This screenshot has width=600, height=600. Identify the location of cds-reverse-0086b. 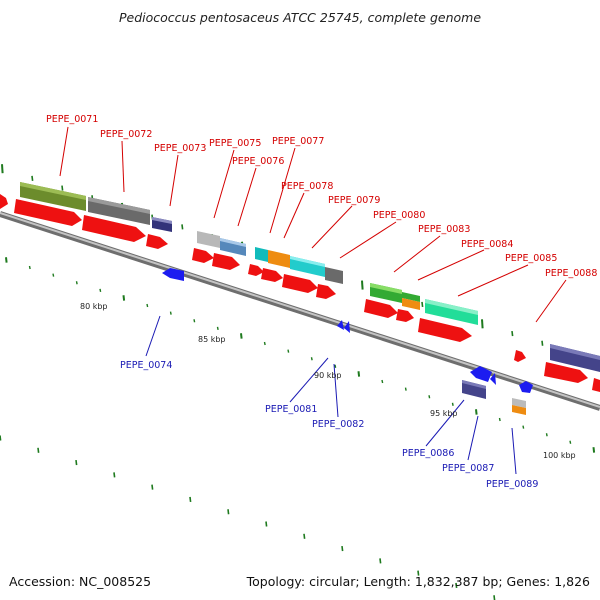
(493, 379).